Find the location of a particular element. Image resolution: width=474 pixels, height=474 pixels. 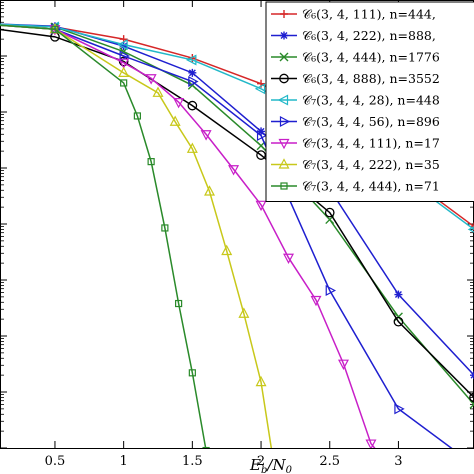

x-tick-label: 2 is located at coordinates (261, 461).